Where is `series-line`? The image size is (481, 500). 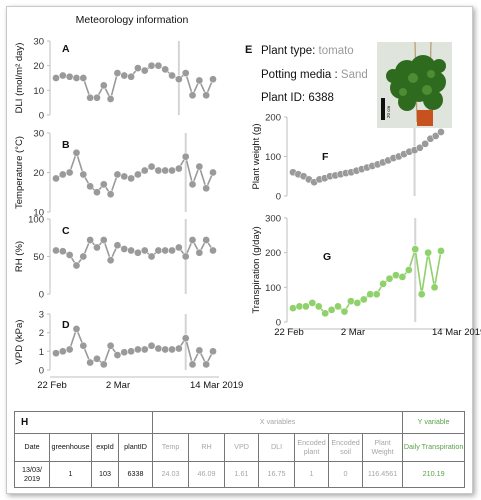
series-line is located at coordinates (134, 346).